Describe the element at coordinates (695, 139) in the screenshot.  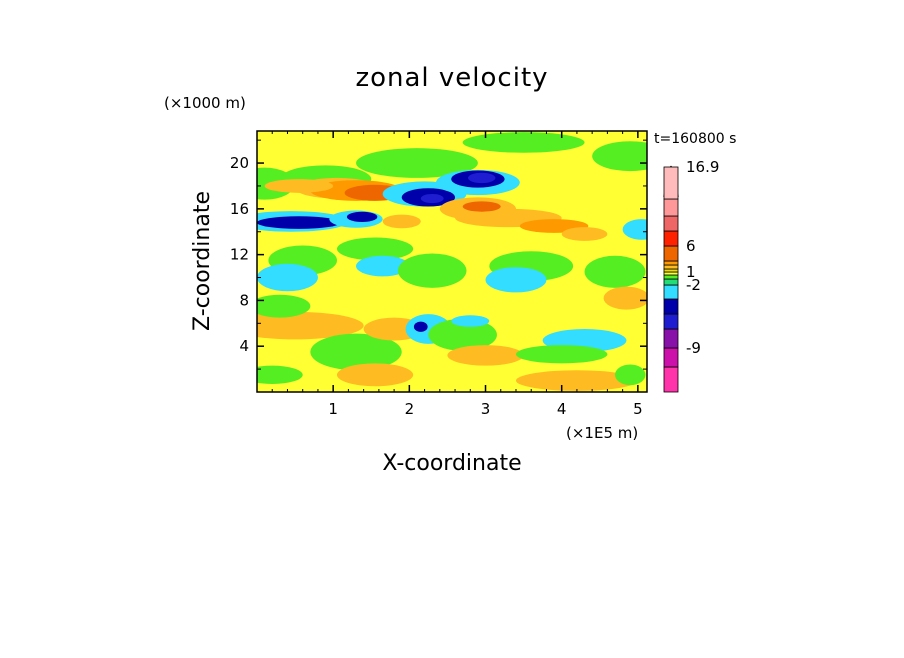
I see `time-label: t=160800 s` at that location.